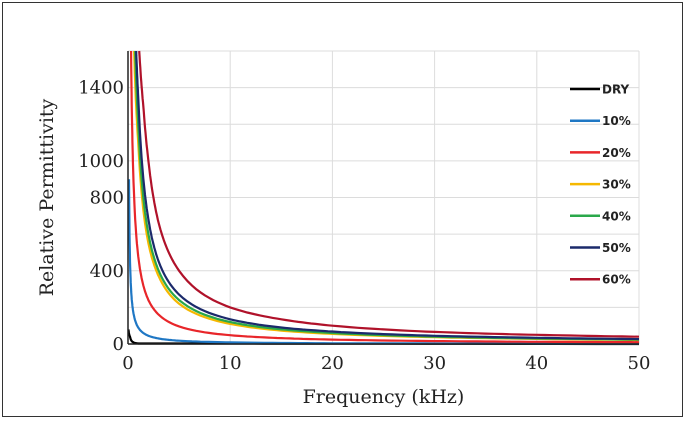 Image resolution: width=687 pixels, height=421 pixels. I want to click on y-tick-label: 1400, so click(101, 88).